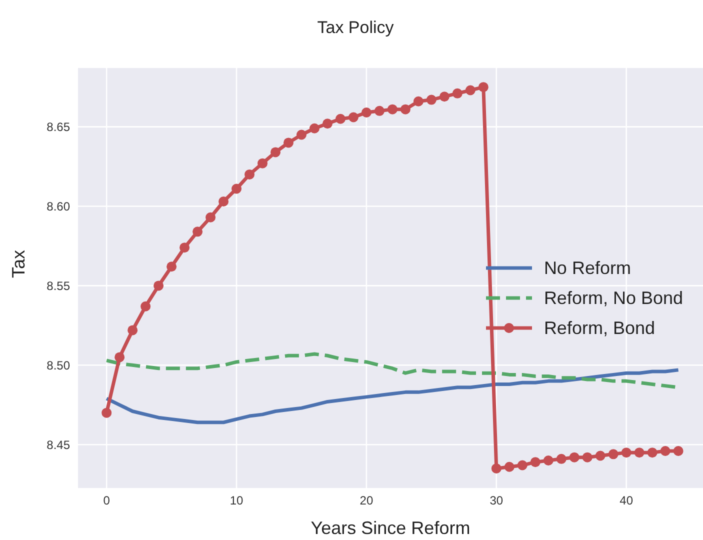  Describe the element at coordinates (58, 365) in the screenshot. I see `y-tick-label: 8.50` at that location.